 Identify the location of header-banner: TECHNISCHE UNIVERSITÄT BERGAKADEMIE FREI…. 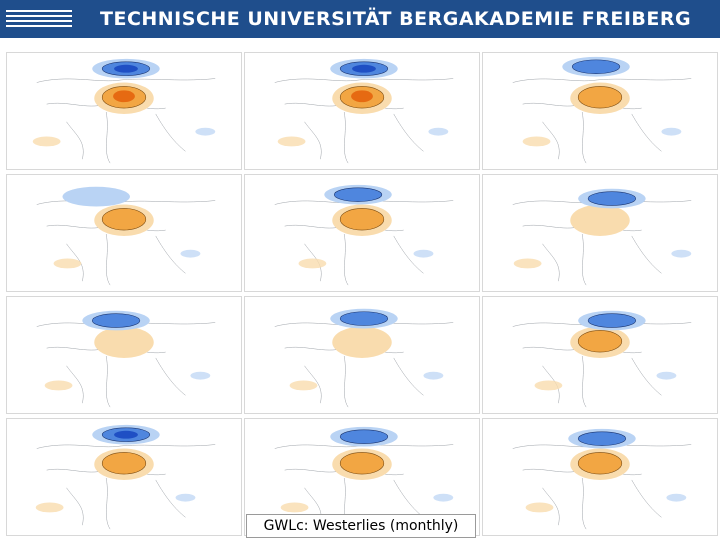
(360, 19).